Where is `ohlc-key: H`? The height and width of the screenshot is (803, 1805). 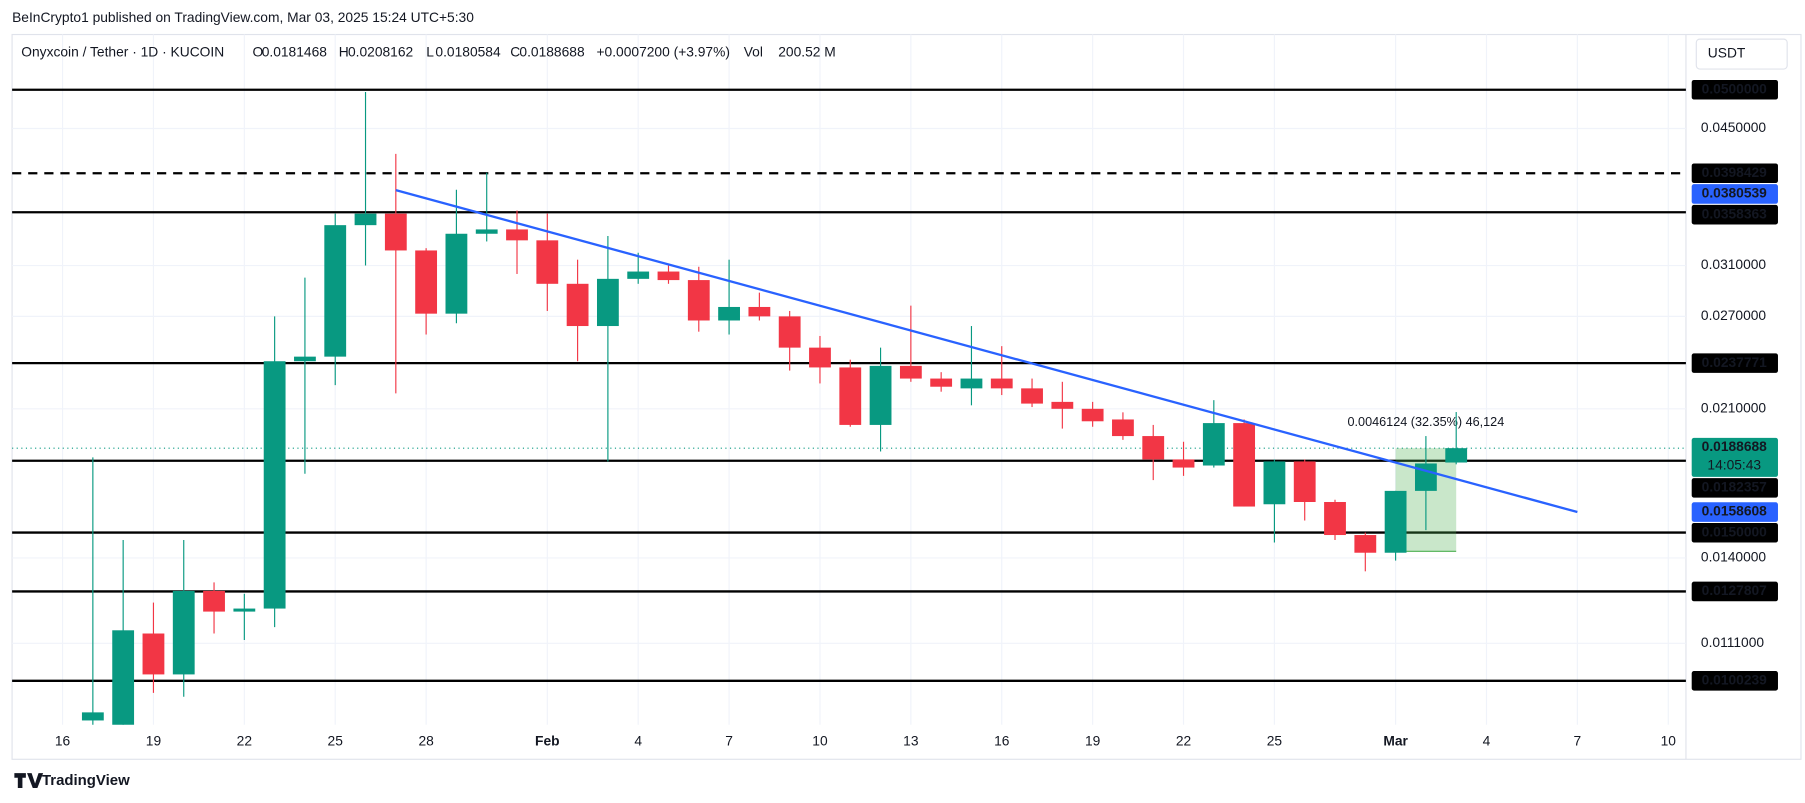 ohlc-key: H is located at coordinates (344, 52).